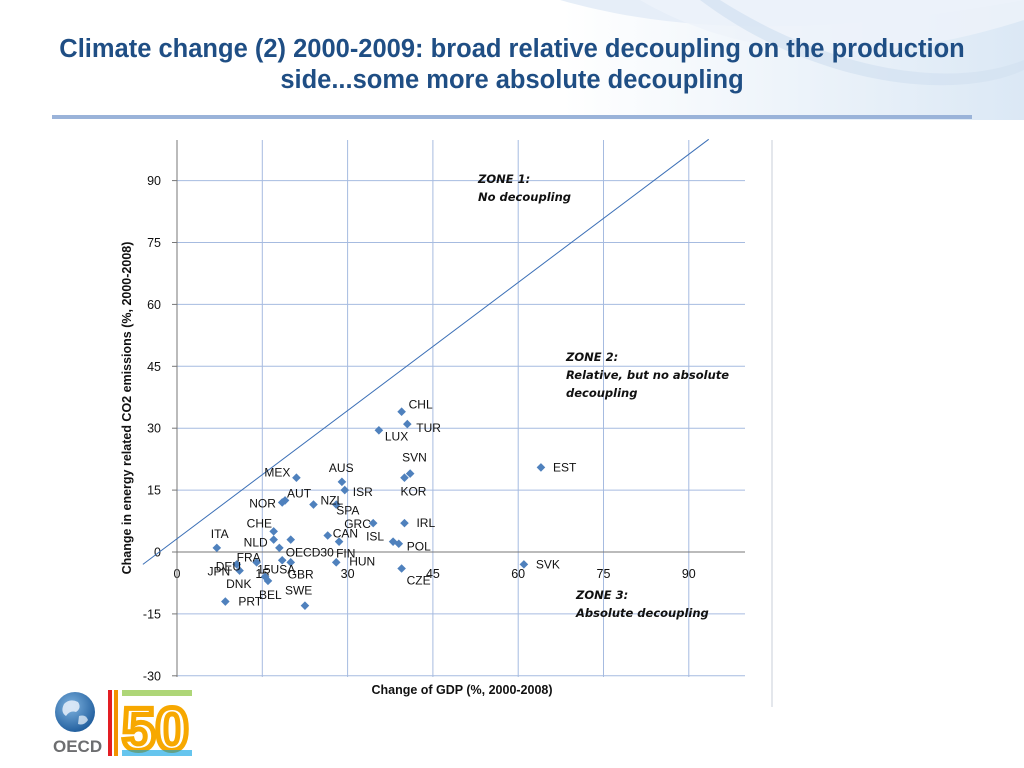 This screenshot has width=1024, height=768. I want to click on point-label-fin: FIN, so click(345, 554).